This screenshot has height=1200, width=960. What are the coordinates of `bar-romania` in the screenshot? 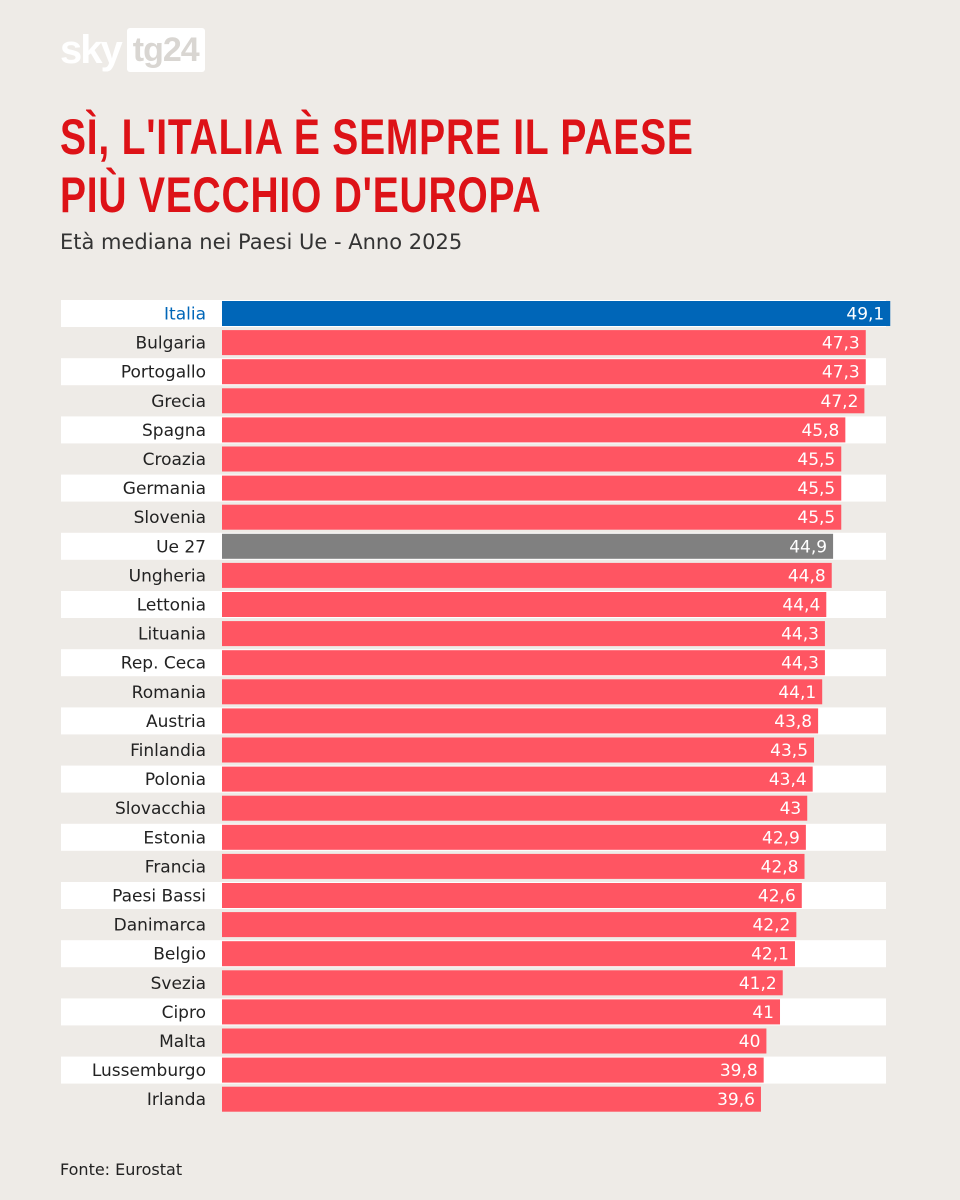 It's located at (522, 692).